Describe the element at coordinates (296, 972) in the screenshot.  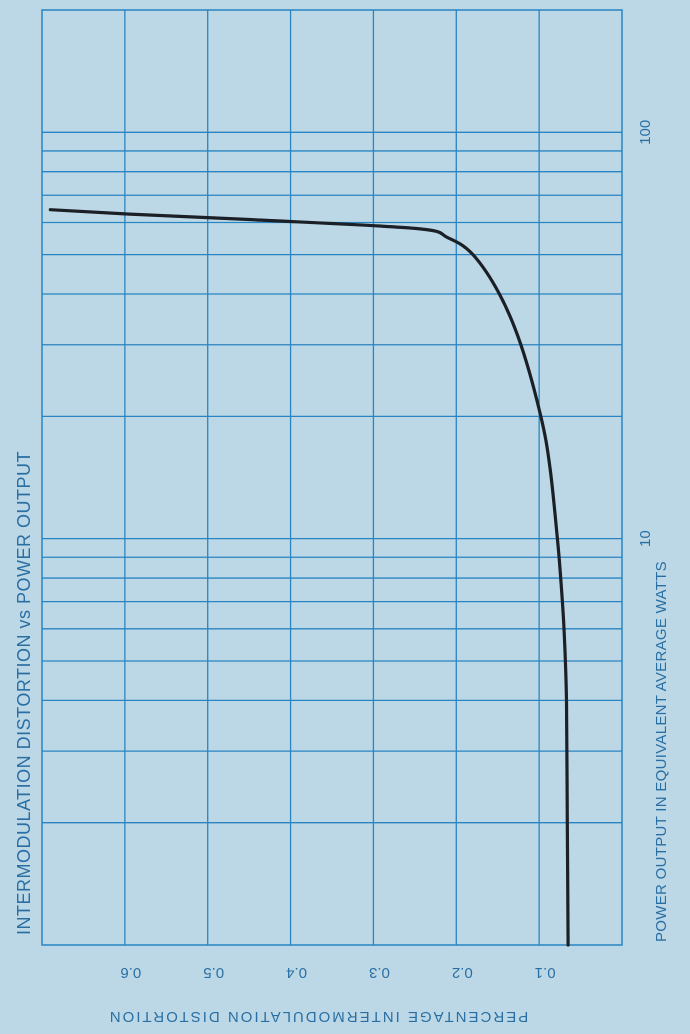
I see `y-tick-label: 0.4` at that location.